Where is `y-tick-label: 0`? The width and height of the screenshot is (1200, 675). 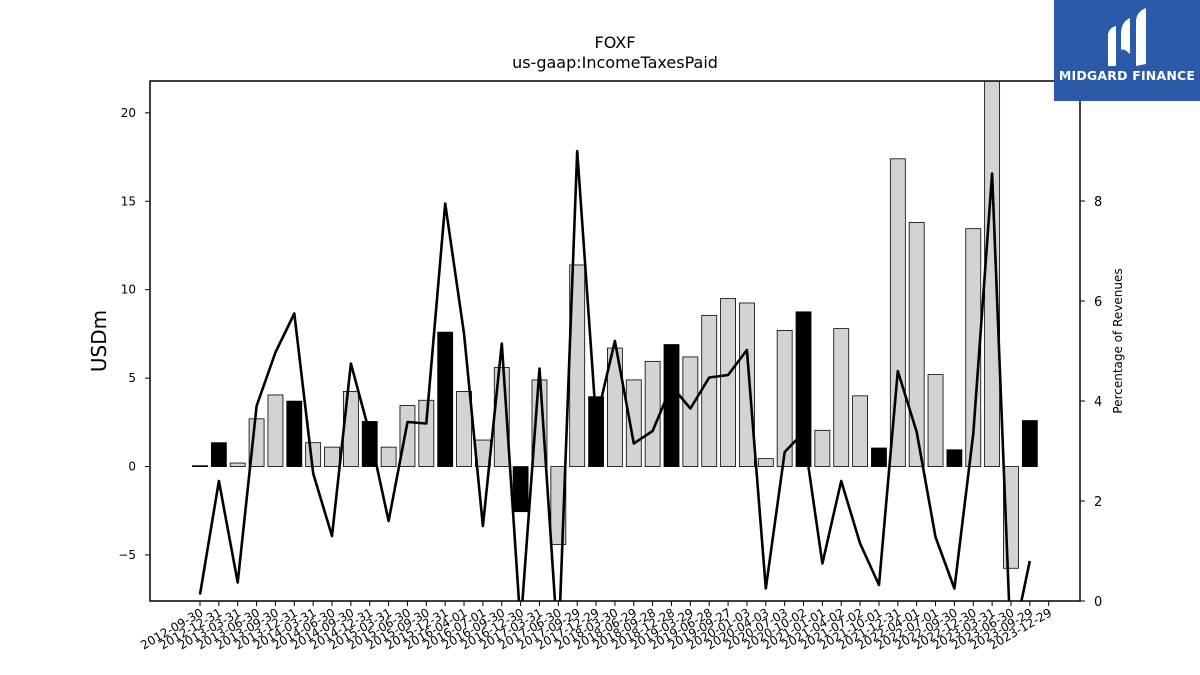 y-tick-label: 0 is located at coordinates (132, 467).